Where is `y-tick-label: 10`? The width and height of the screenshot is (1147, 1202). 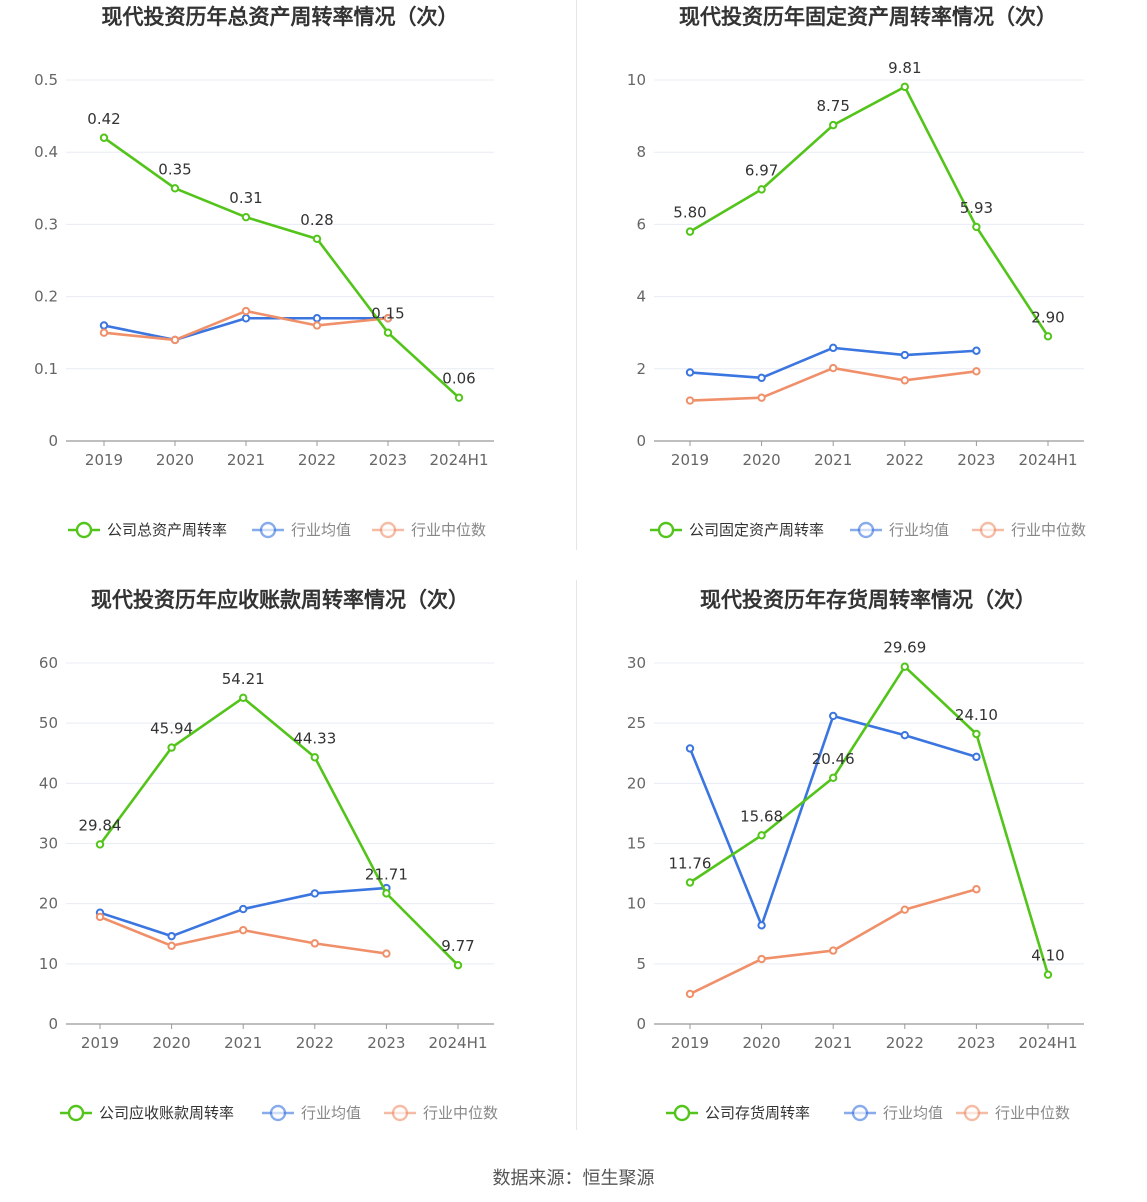
y-tick-label: 10 is located at coordinates (636, 904).